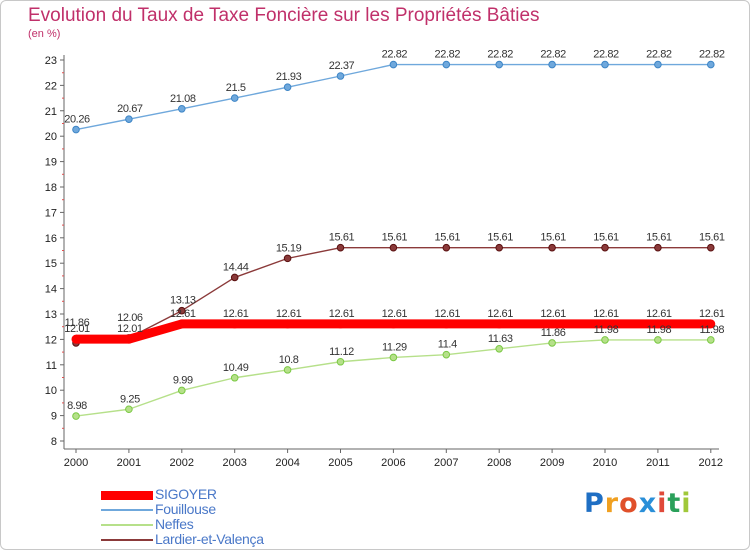 Image resolution: width=750 pixels, height=550 pixels. What do you see at coordinates (51, 188) in the screenshot?
I see `y-tick-label: 18` at bounding box center [51, 188].